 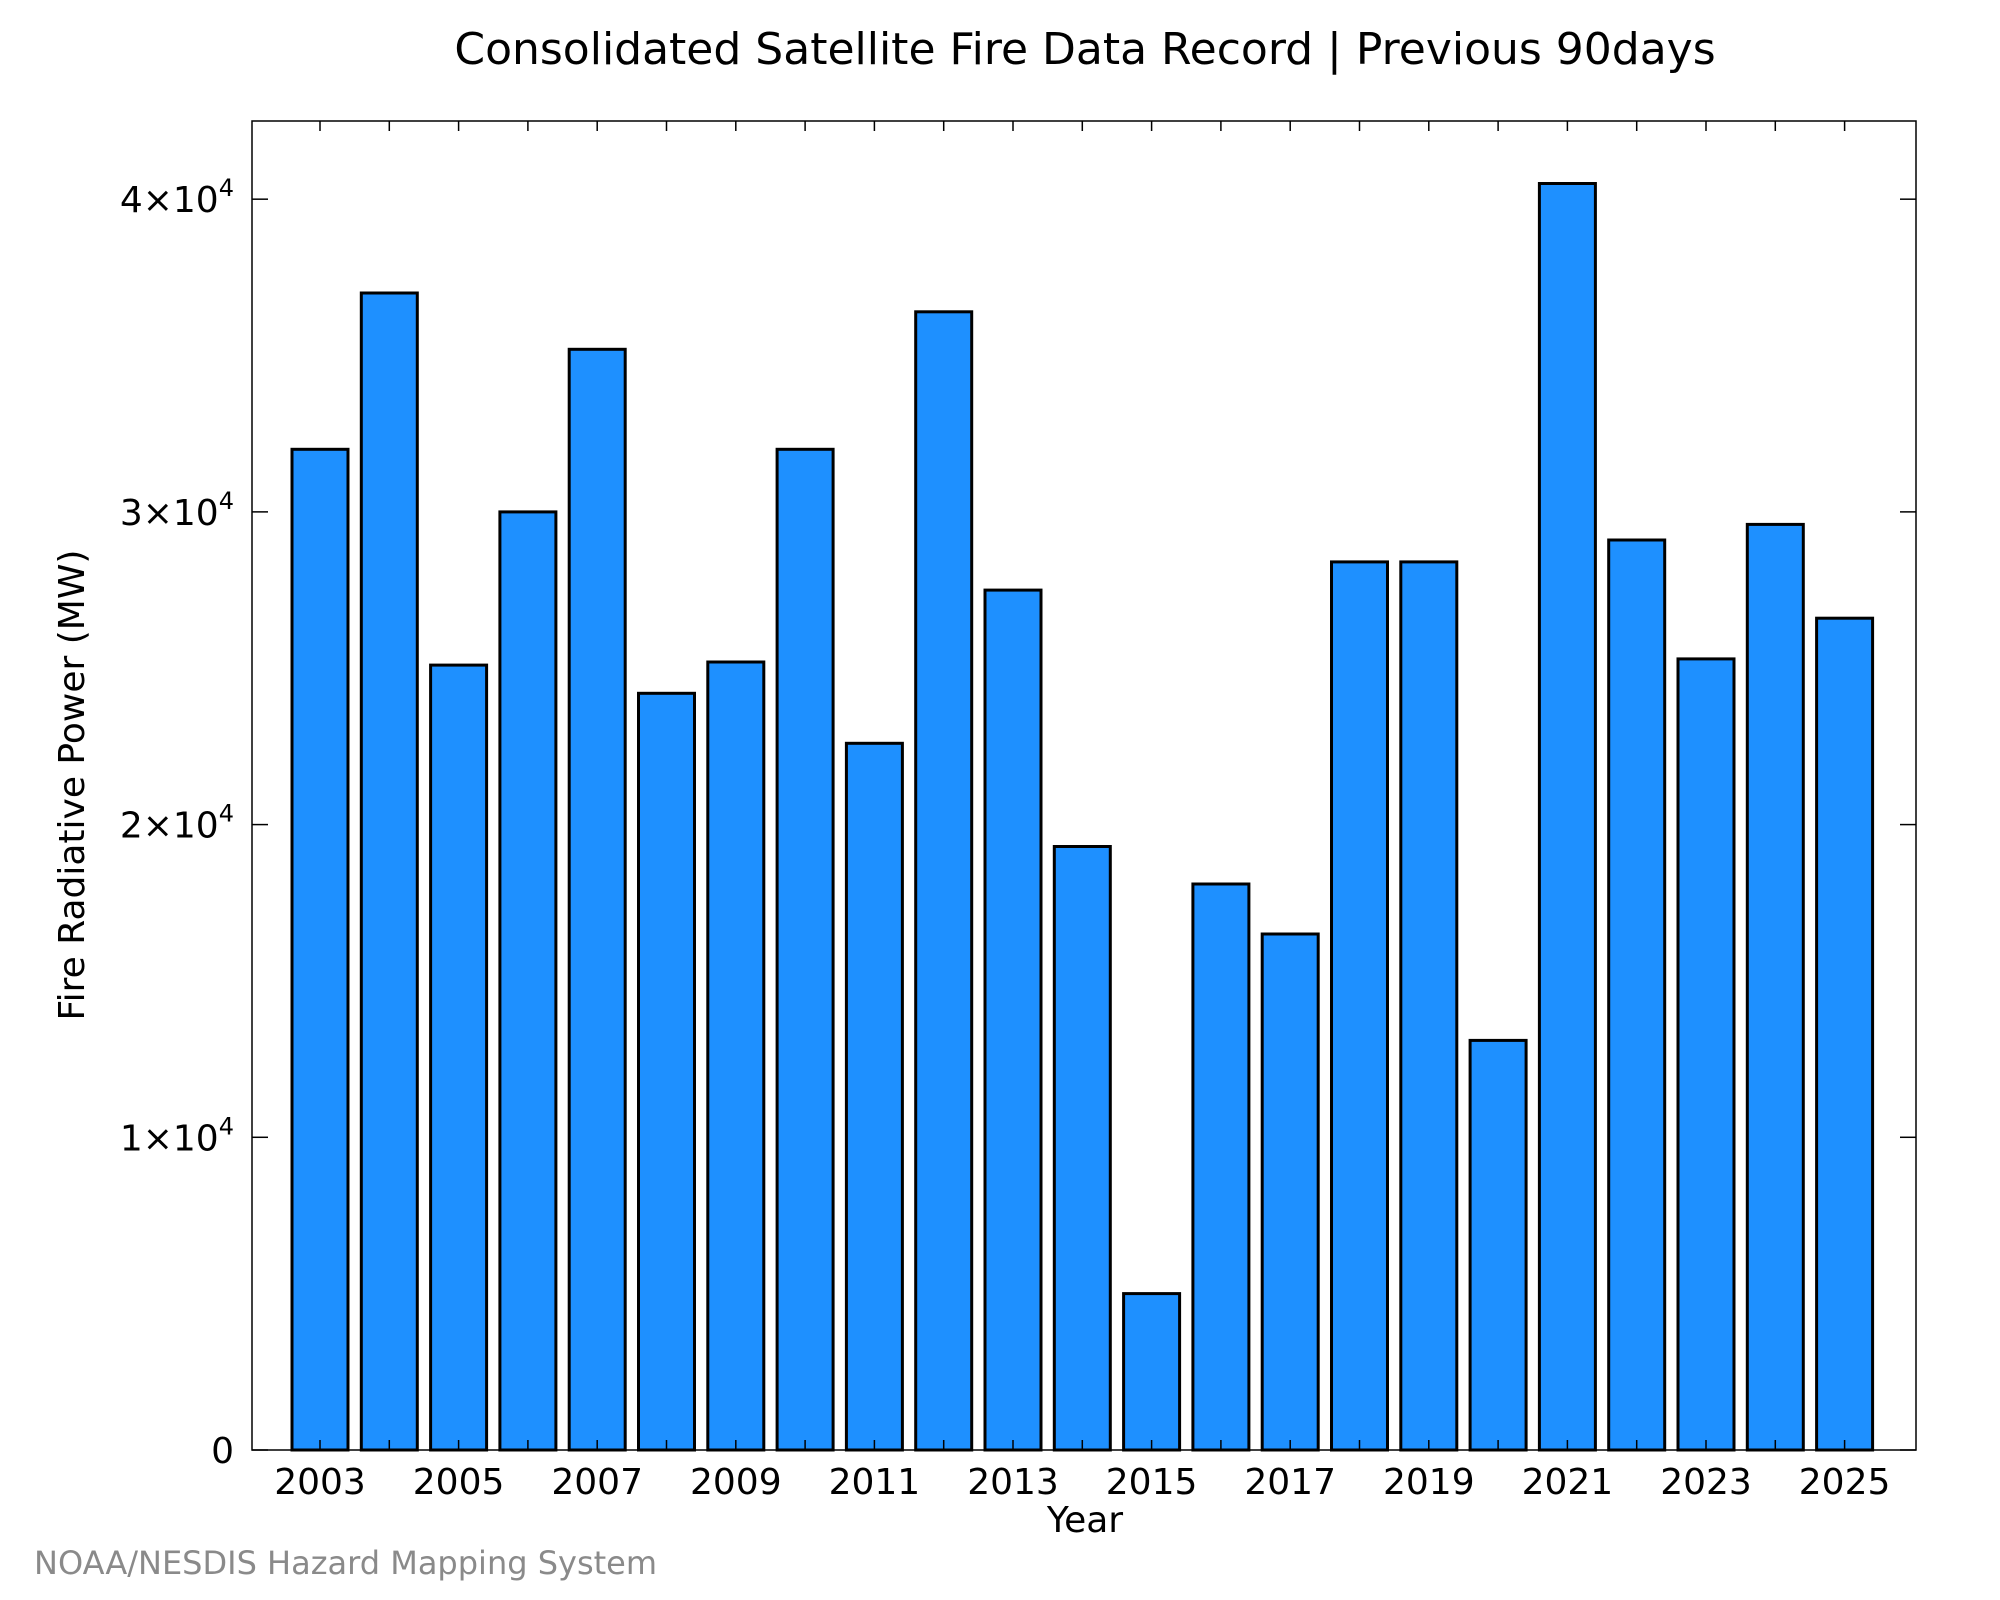 I want to click on bar-2019, so click(x=1429, y=1006).